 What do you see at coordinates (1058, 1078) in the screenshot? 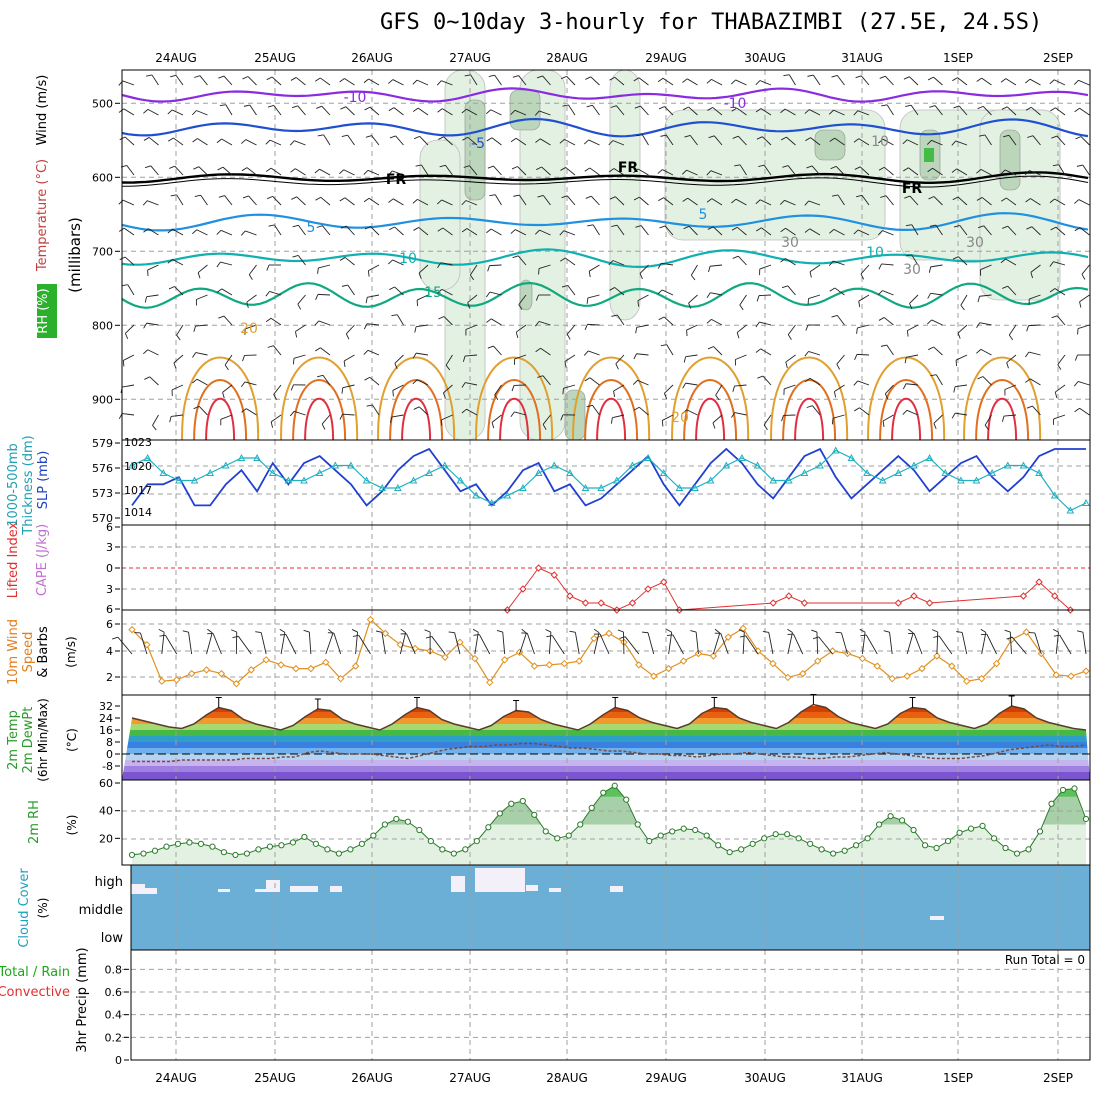
I see `date-label-bottom: 2SEP` at bounding box center [1058, 1078].